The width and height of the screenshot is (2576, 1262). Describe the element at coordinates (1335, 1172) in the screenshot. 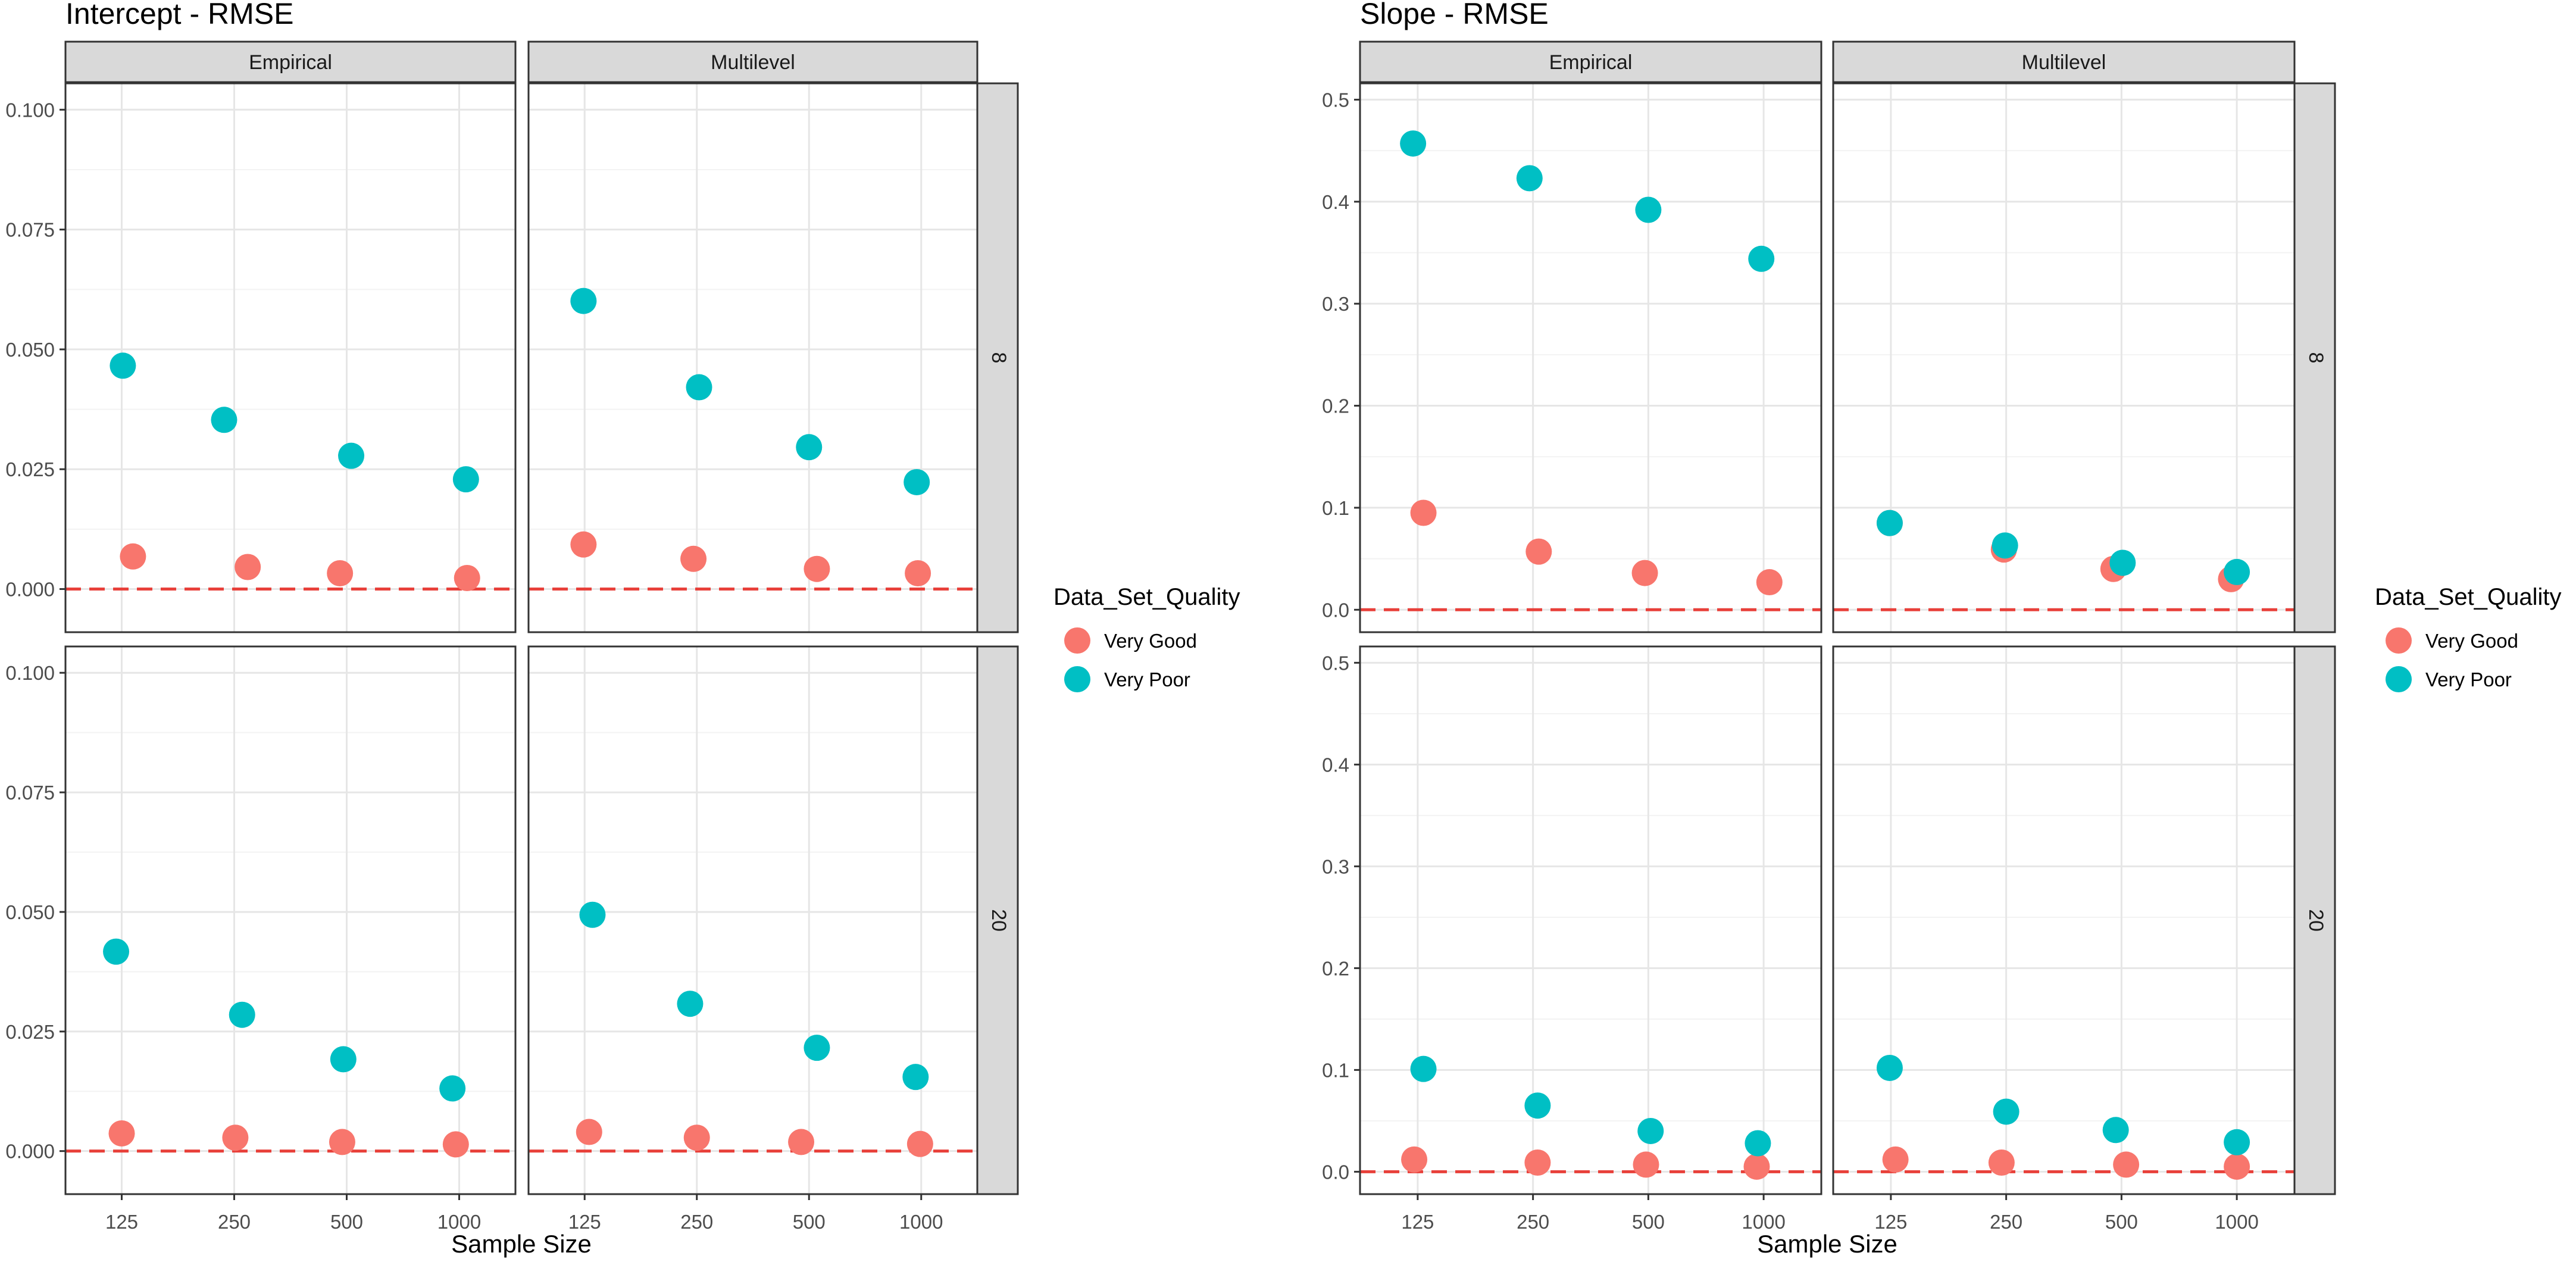

I see `y-tick-label: 0.0` at that location.